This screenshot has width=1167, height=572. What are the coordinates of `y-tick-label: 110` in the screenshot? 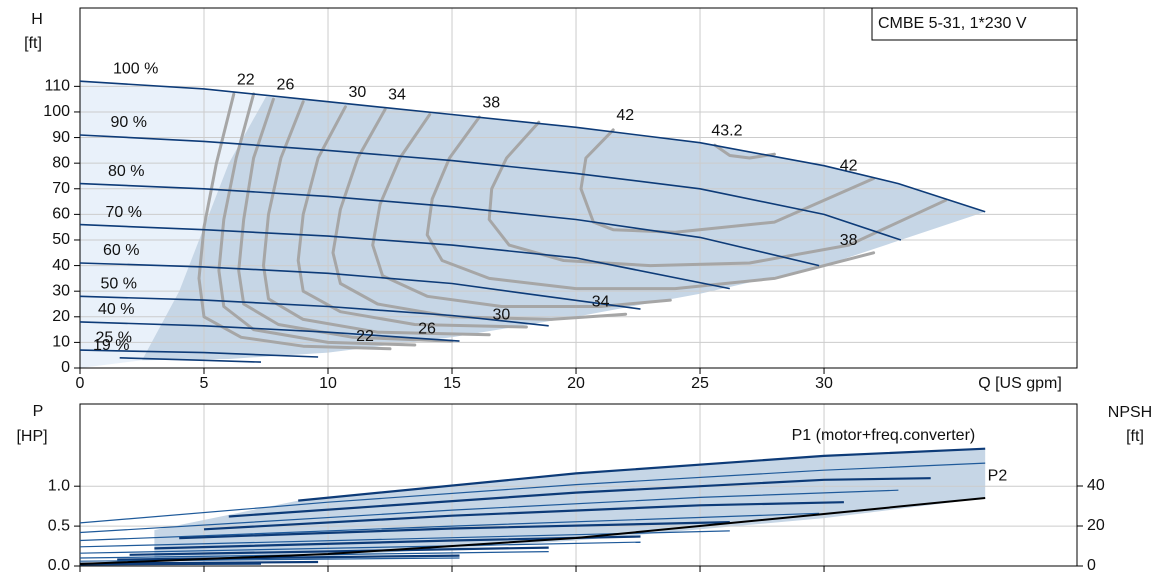 It's located at (57, 86).